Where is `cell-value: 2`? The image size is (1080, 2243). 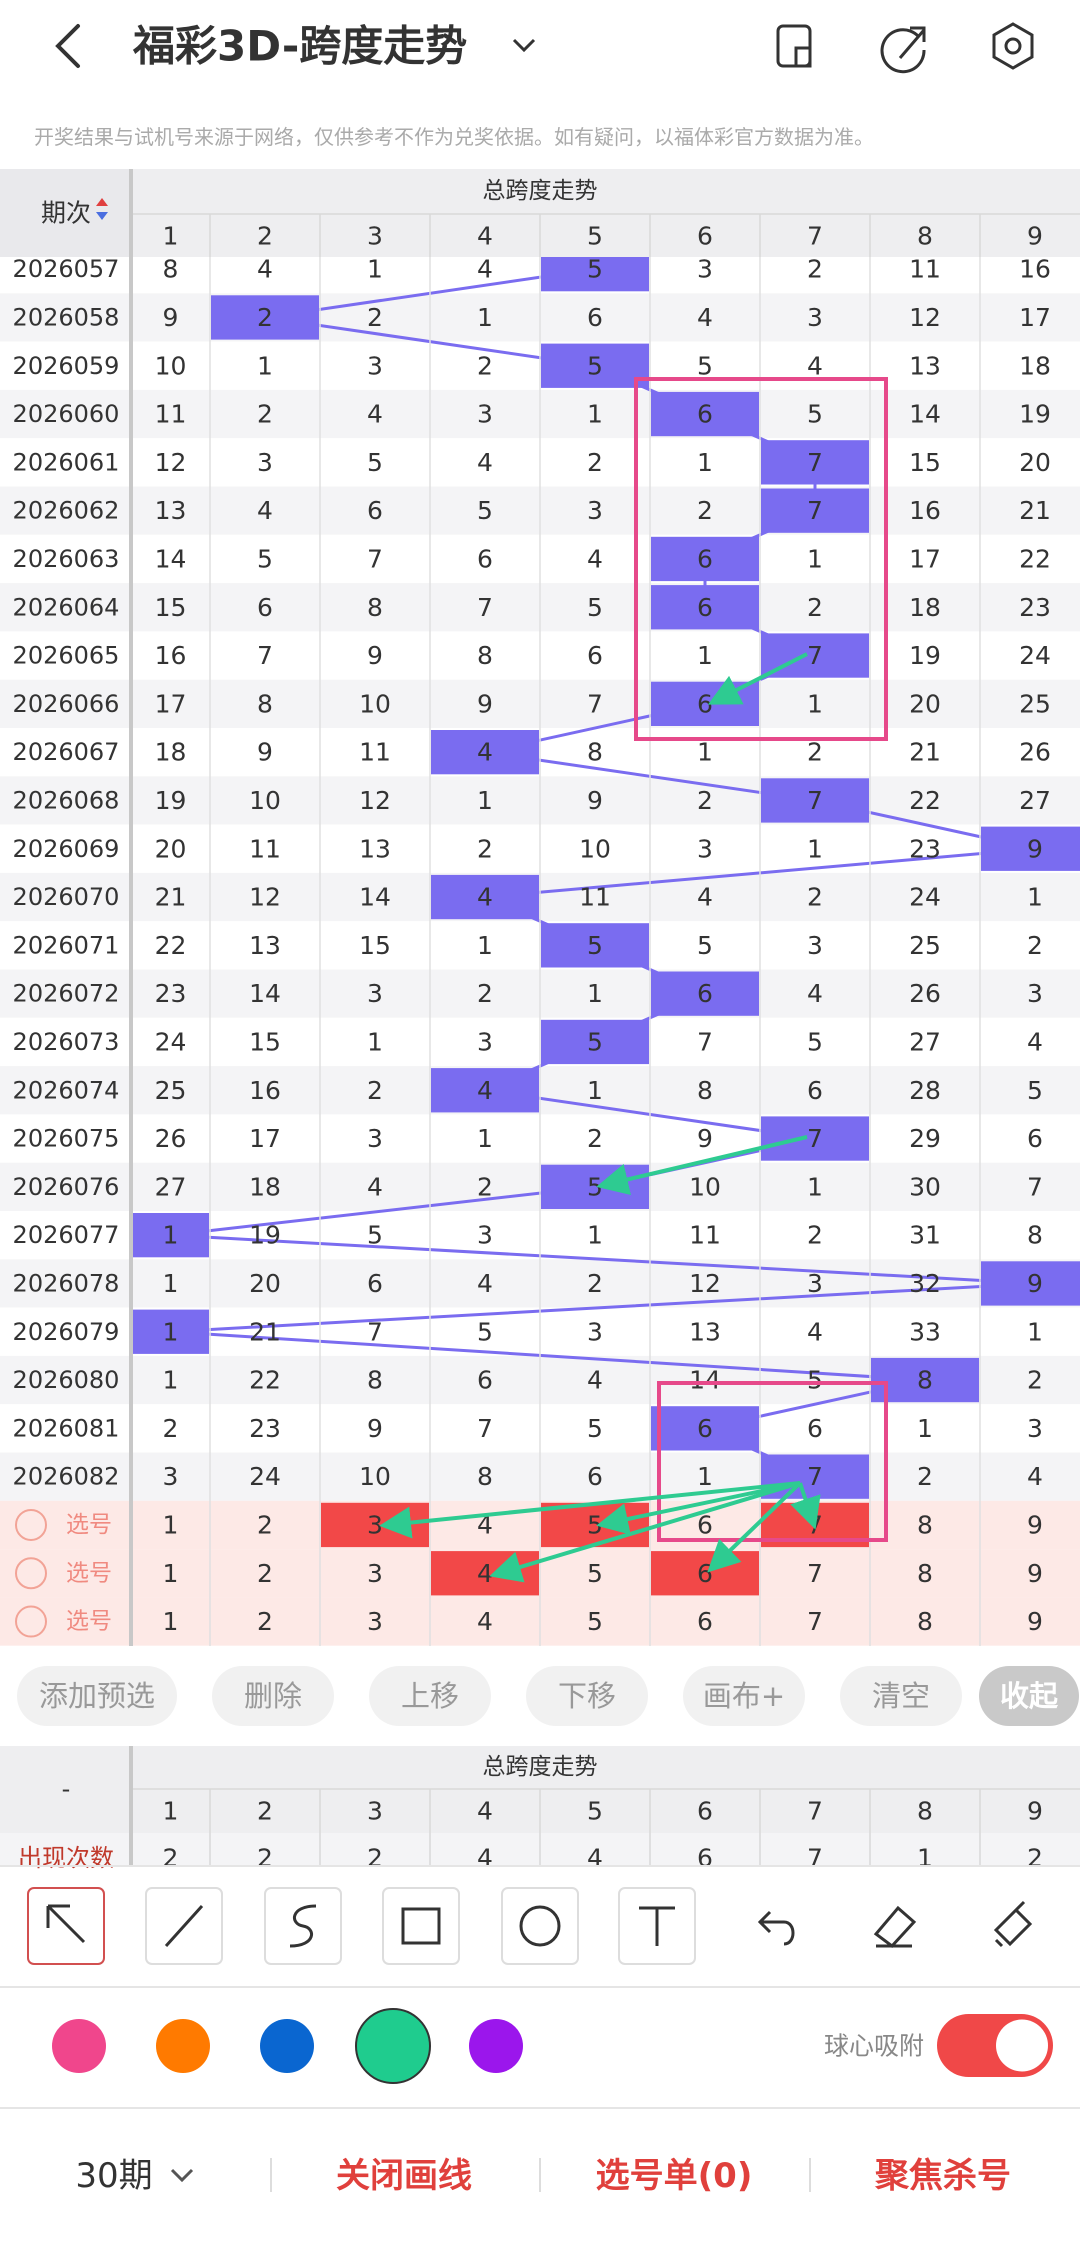 cell-value: 2 is located at coordinates (485, 365).